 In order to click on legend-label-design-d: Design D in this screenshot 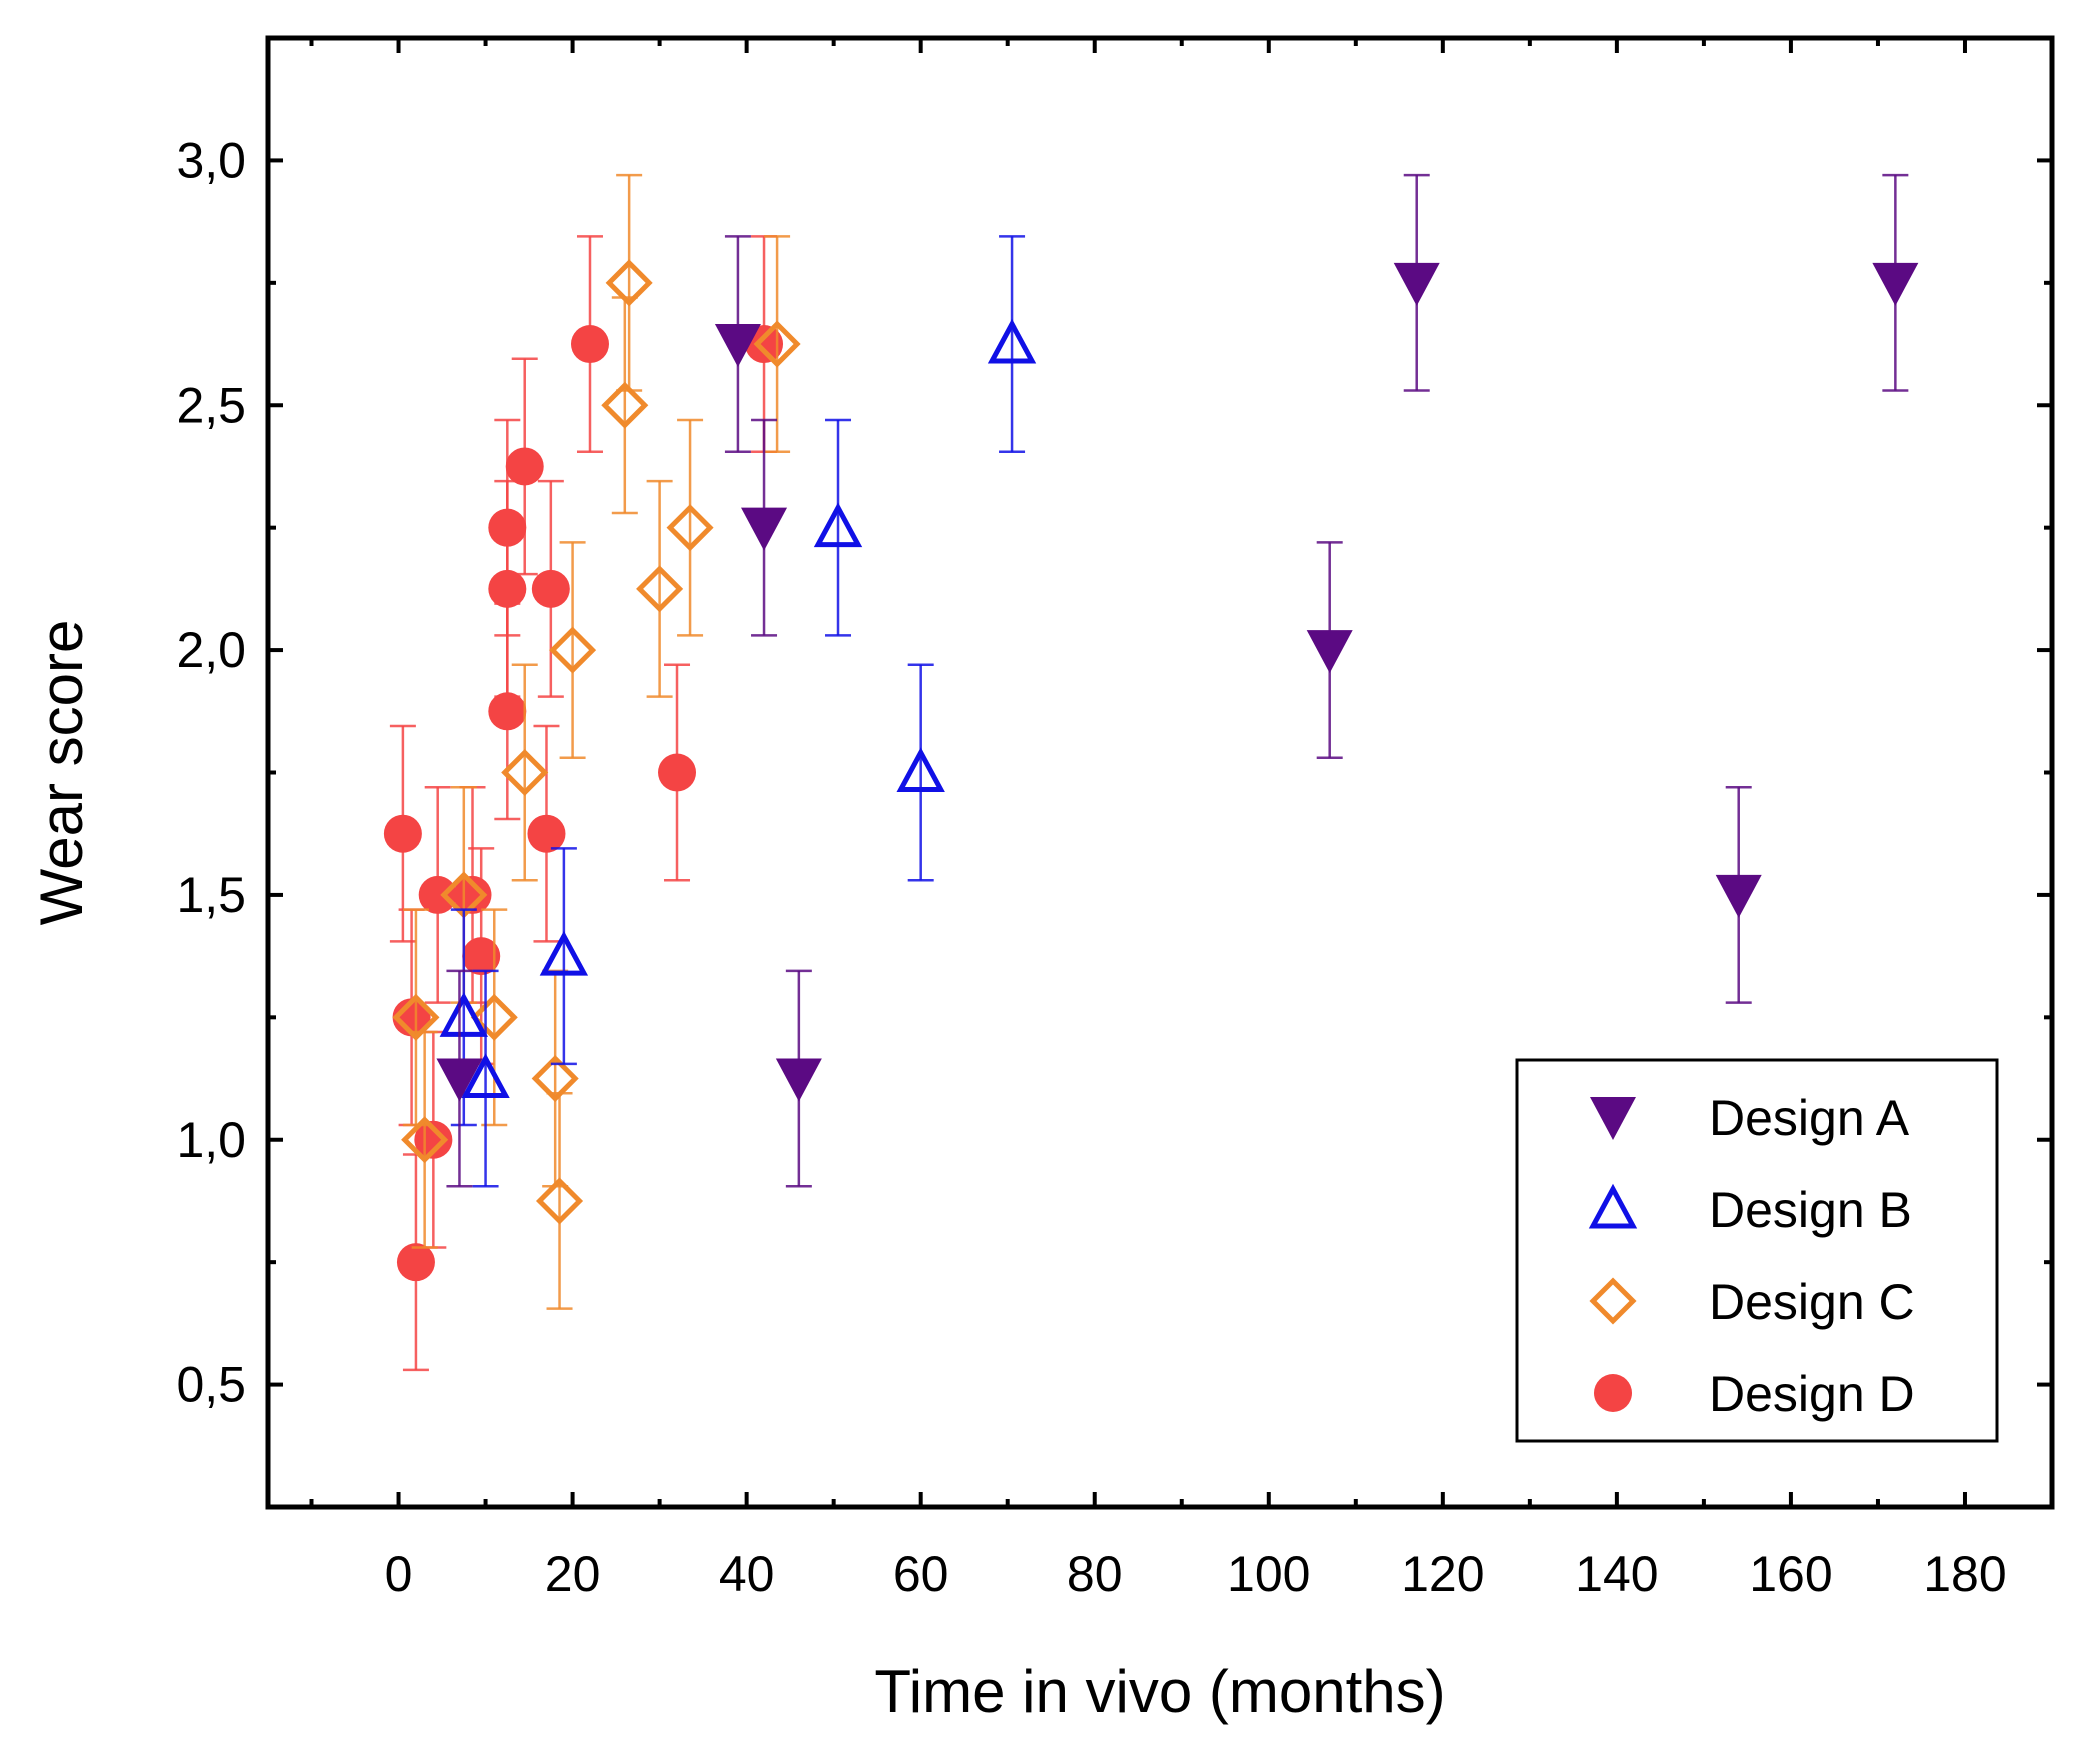, I will do `click(1812, 1394)`.